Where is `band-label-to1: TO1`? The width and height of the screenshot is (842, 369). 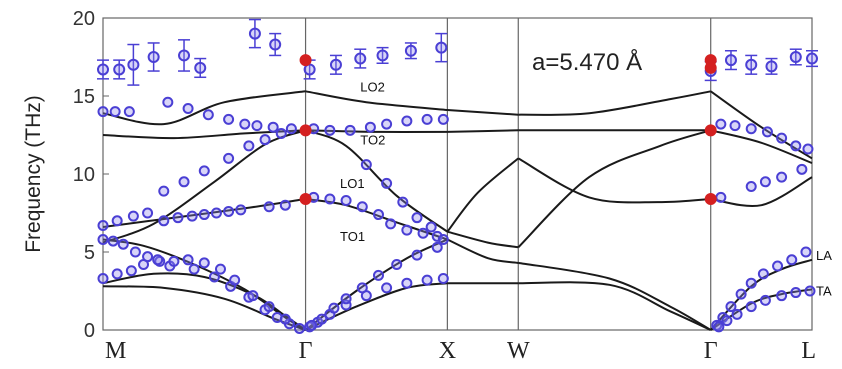
band-label-to1: TO1 is located at coordinates (352, 236).